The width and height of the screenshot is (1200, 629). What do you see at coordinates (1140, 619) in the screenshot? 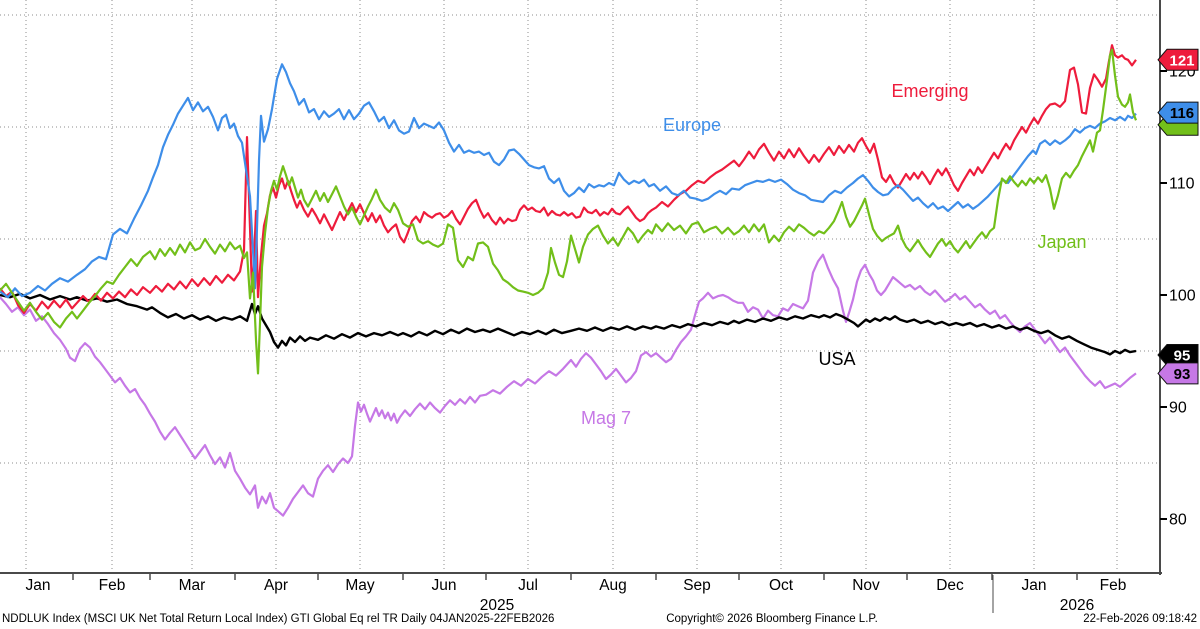
I see `chart-footer-timestamp: 22-Feb-2026 09:18:42` at bounding box center [1140, 619].